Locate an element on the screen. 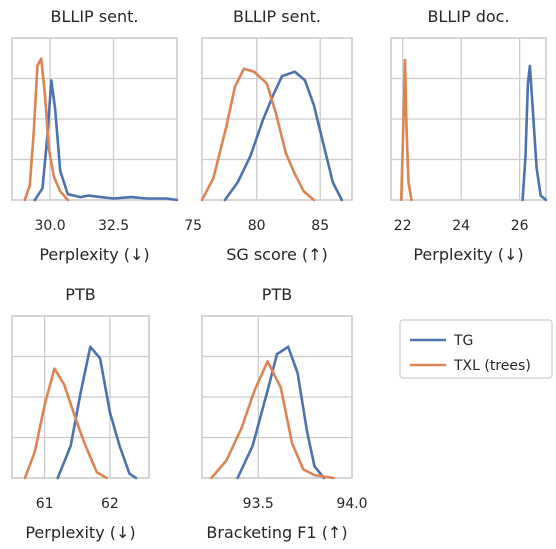  legend-label-txl: TXL (trees) is located at coordinates (492, 366).